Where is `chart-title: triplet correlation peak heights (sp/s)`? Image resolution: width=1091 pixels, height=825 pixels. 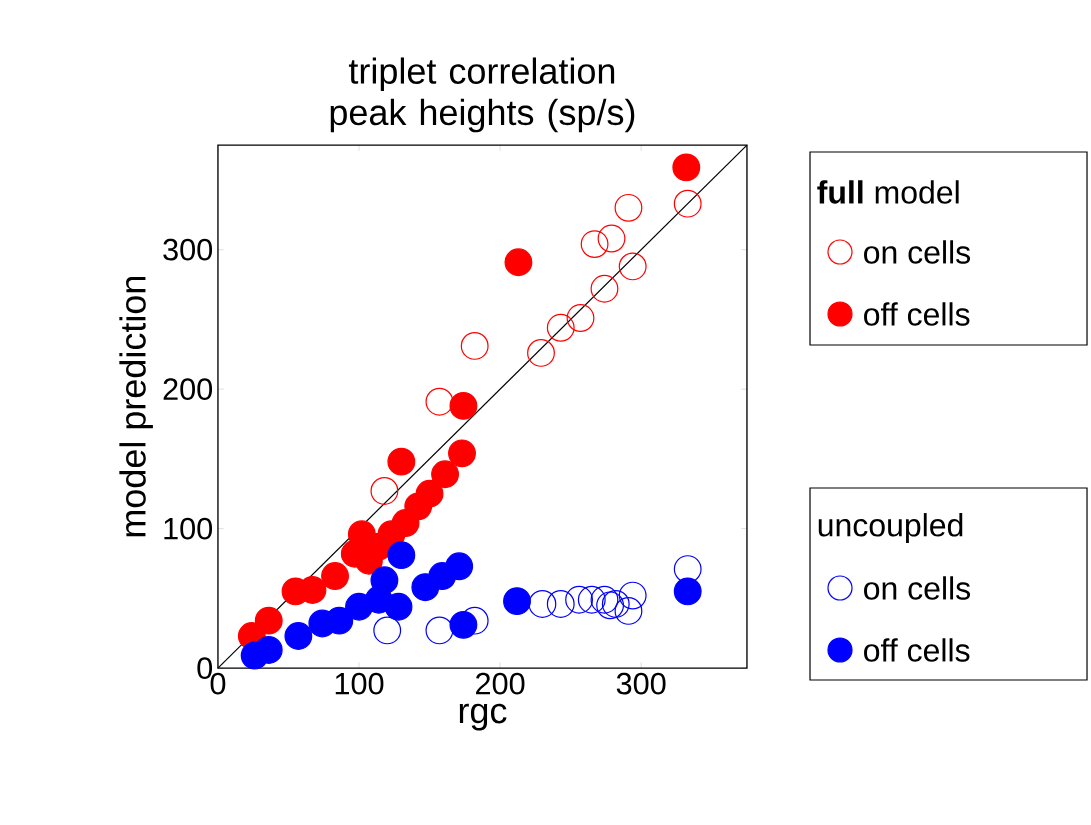
chart-title: triplet correlation peak heights (sp/s) is located at coordinates (482, 95).